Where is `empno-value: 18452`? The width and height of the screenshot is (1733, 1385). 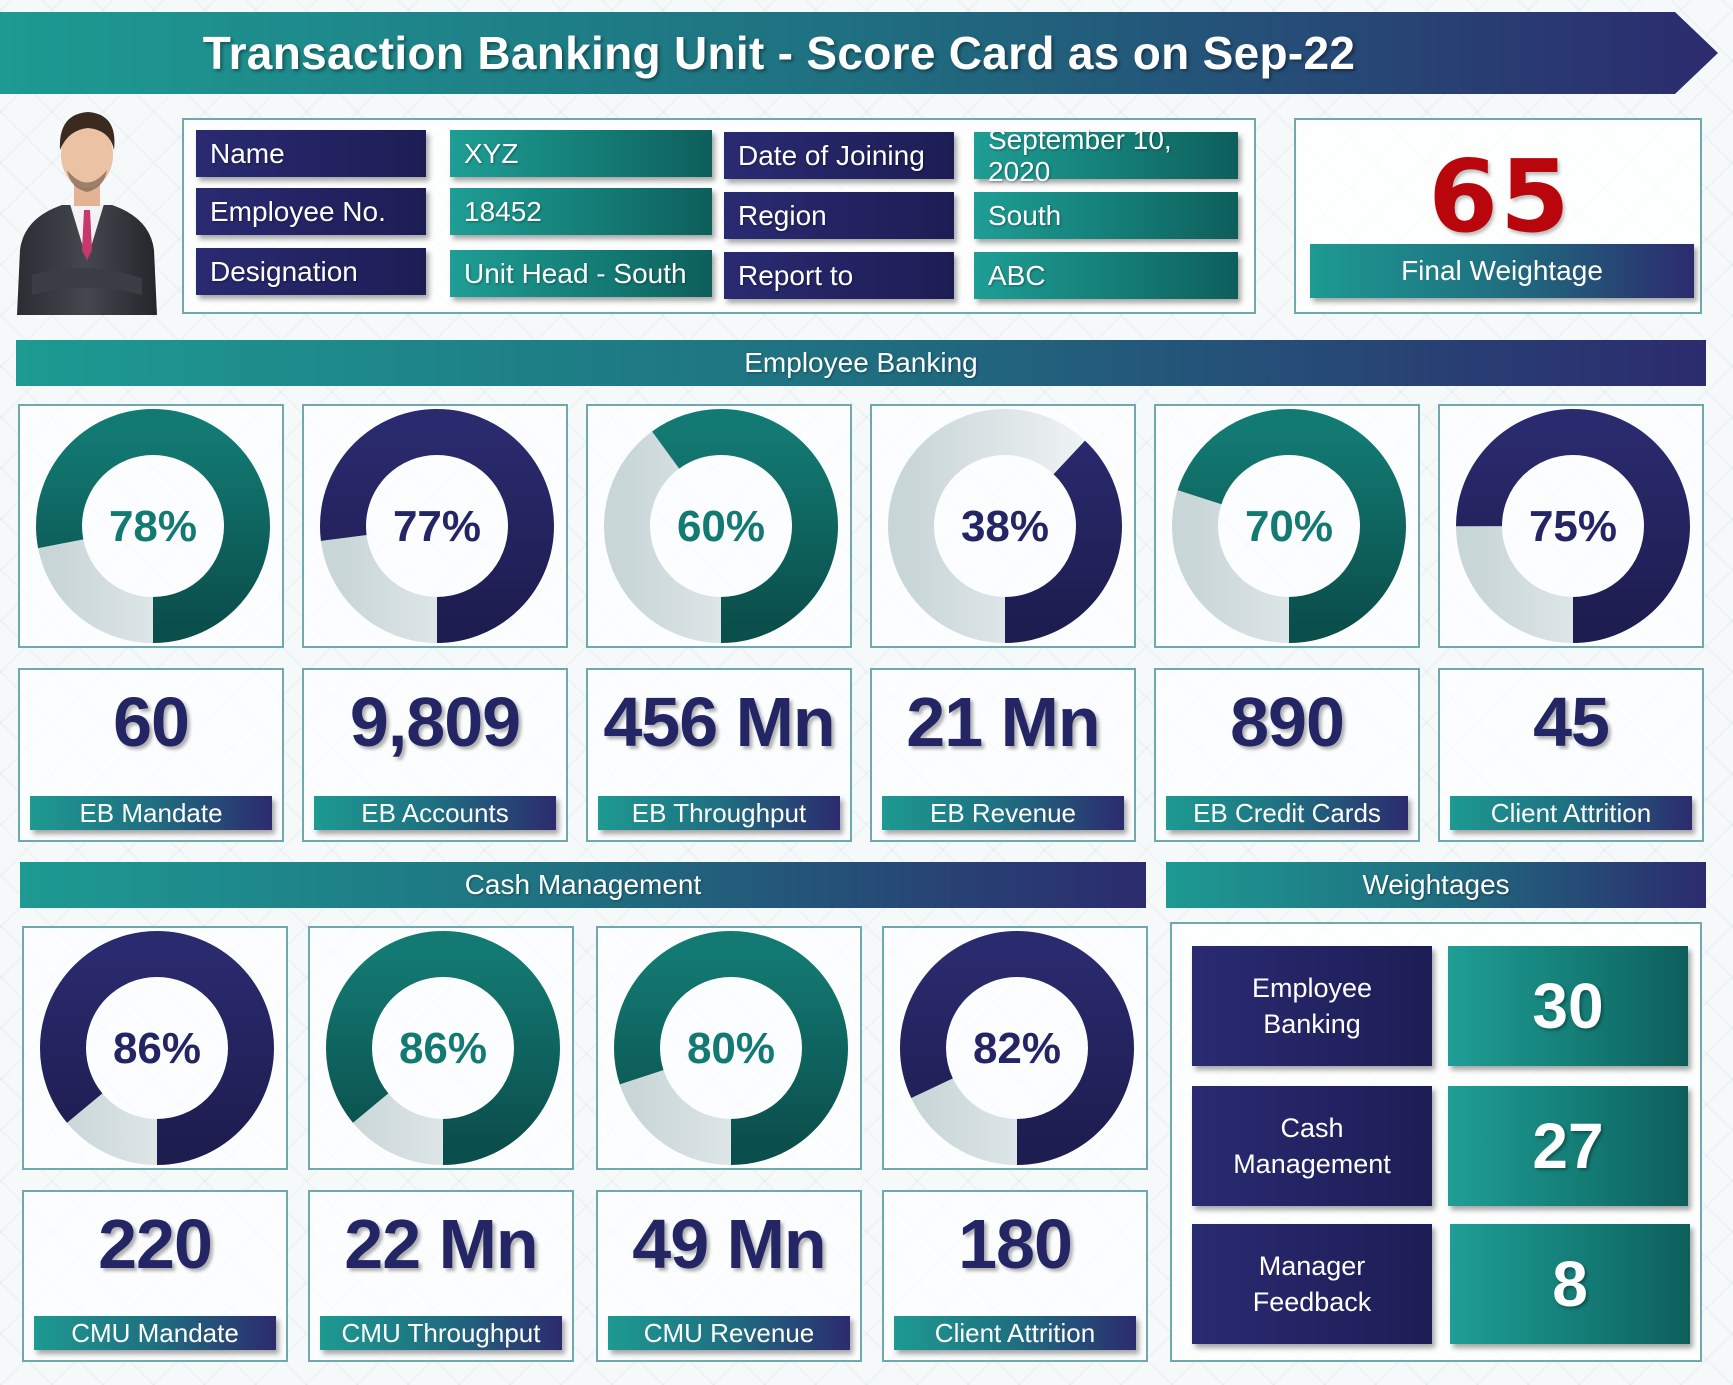 empno-value: 18452 is located at coordinates (581, 211).